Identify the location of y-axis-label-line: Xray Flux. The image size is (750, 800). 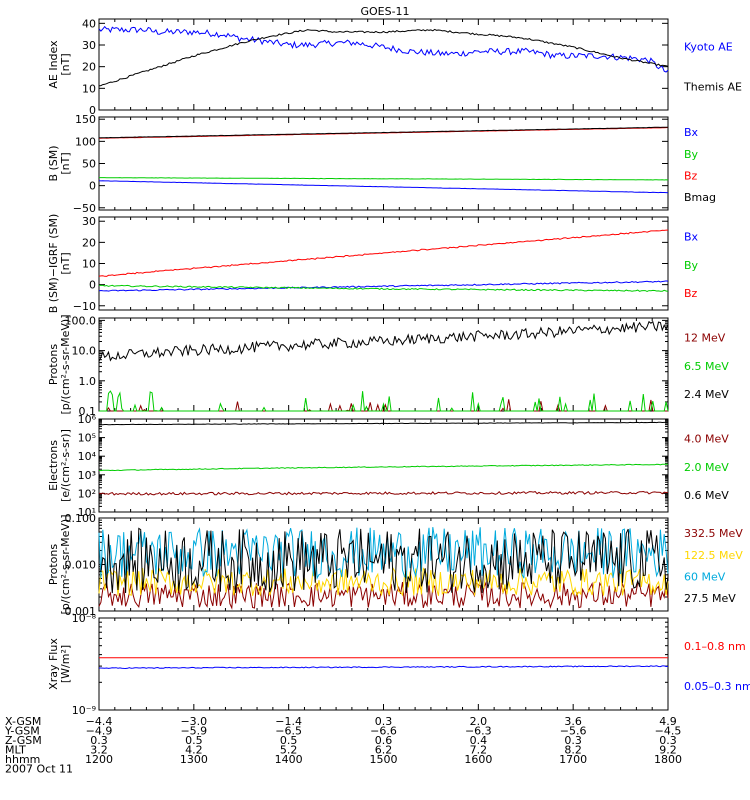
(53, 664).